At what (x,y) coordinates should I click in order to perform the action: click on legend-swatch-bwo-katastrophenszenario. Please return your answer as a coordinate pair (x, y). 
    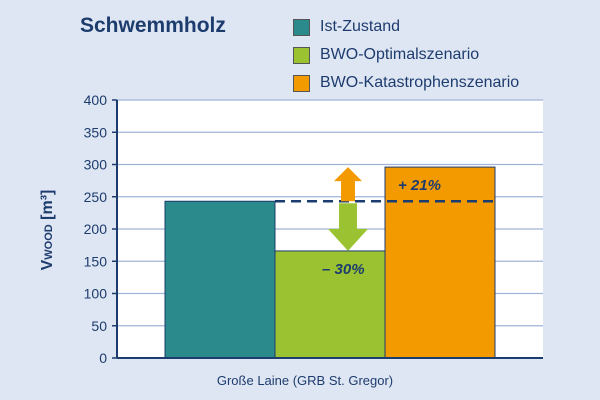
    Looking at the image, I should click on (301, 83).